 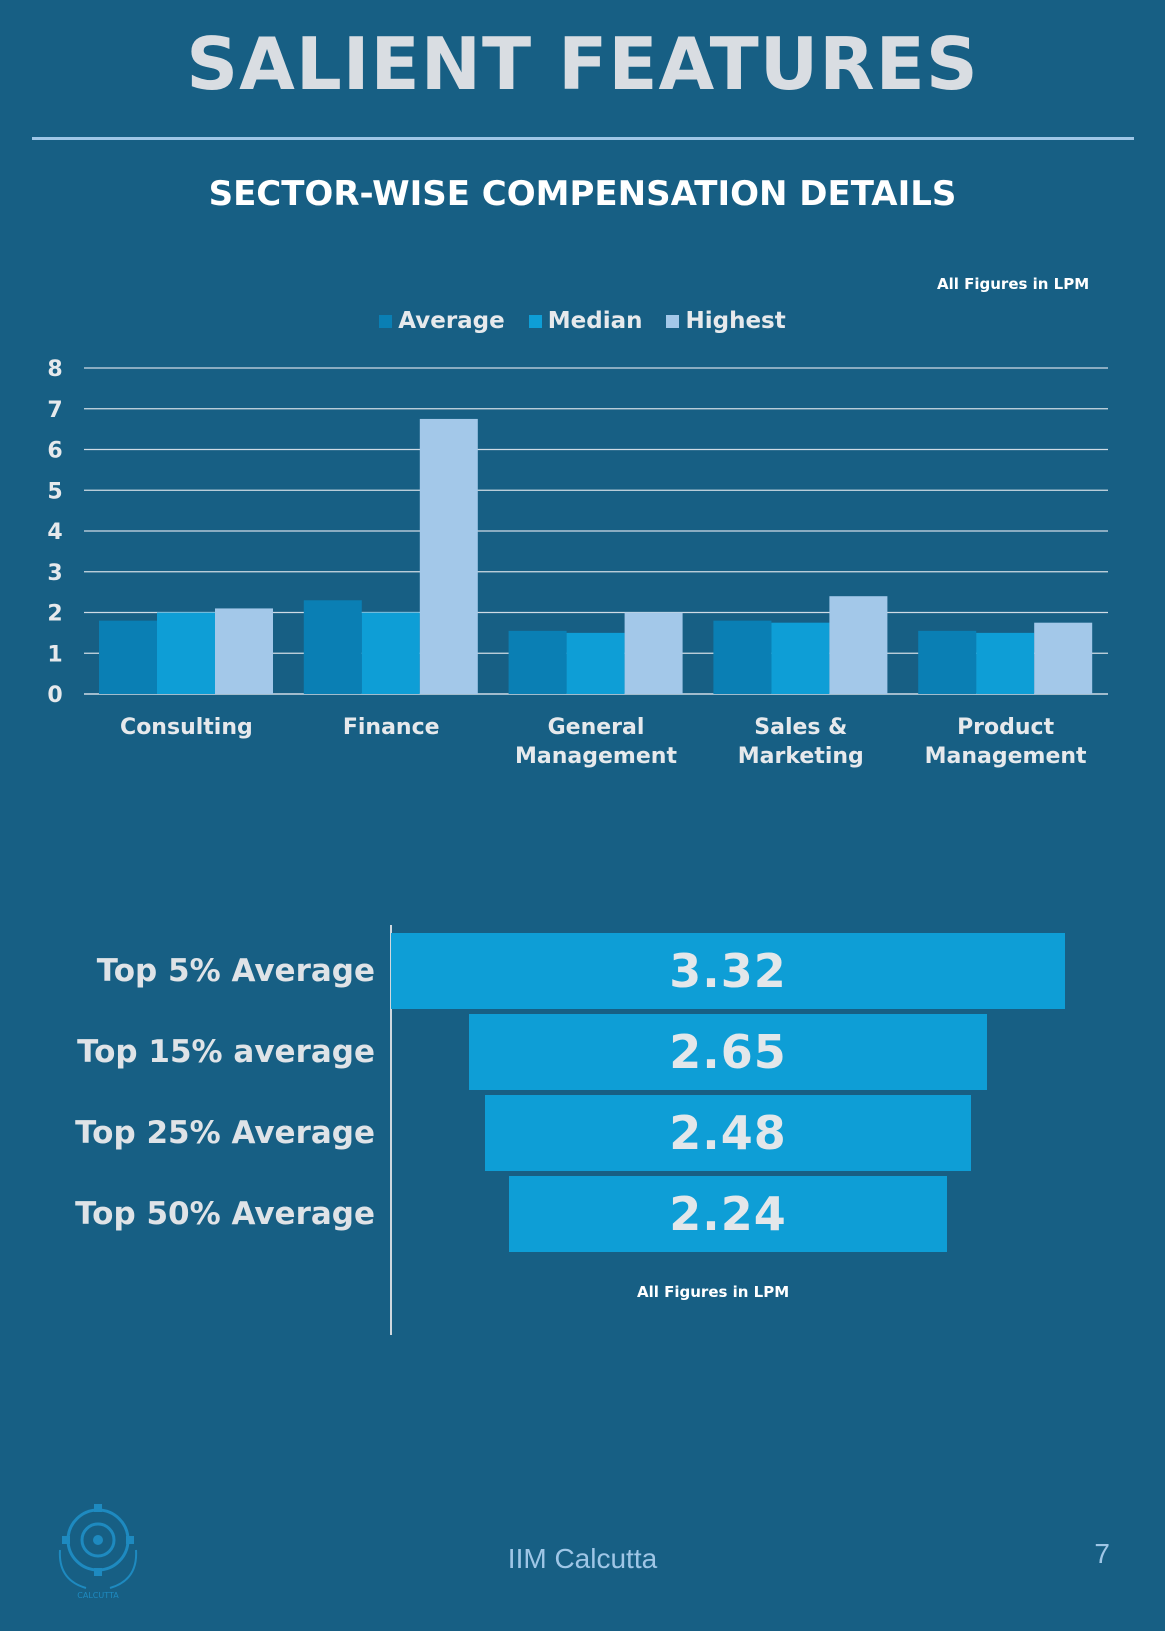 What do you see at coordinates (801, 742) in the screenshot?
I see `x-category-label: Sales & Marketing` at bounding box center [801, 742].